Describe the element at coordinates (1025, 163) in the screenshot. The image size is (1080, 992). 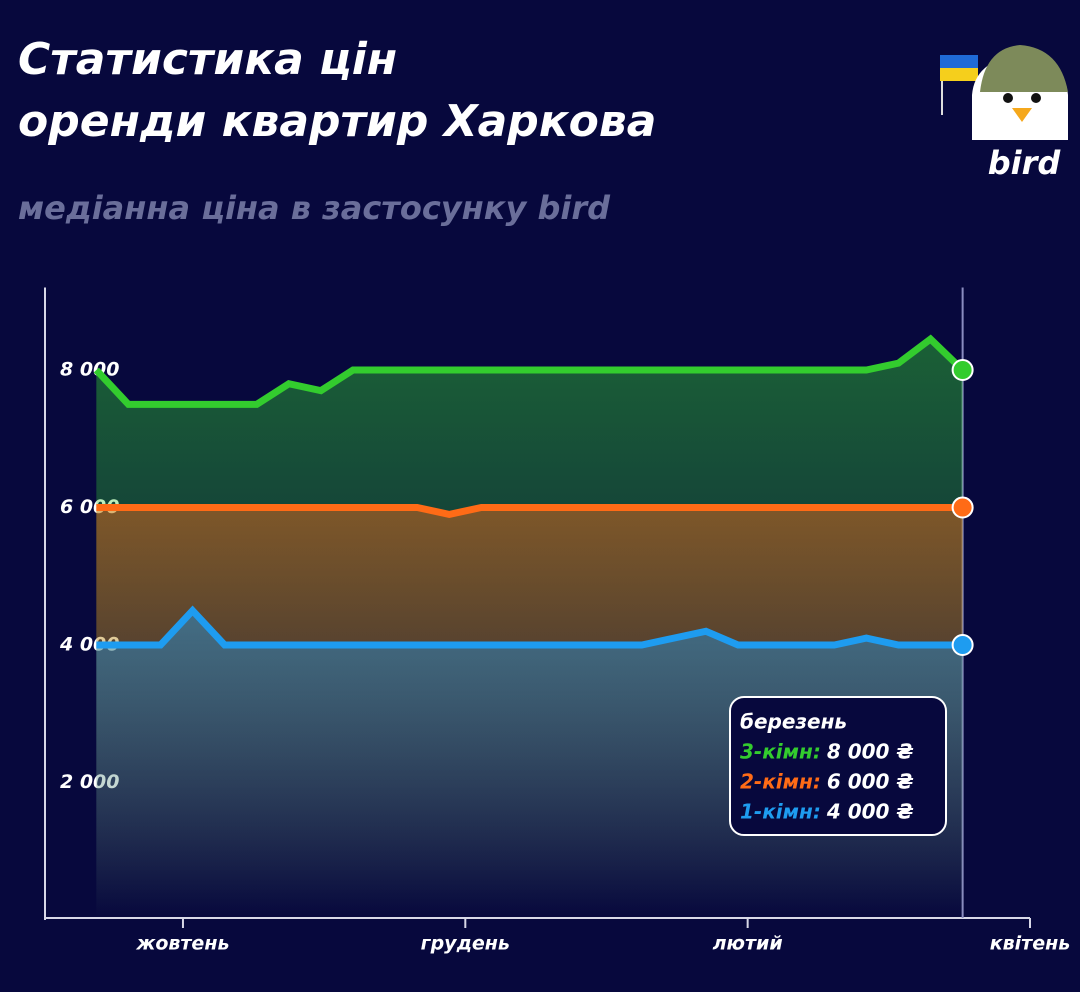
I see `logo-text: bird` at that location.